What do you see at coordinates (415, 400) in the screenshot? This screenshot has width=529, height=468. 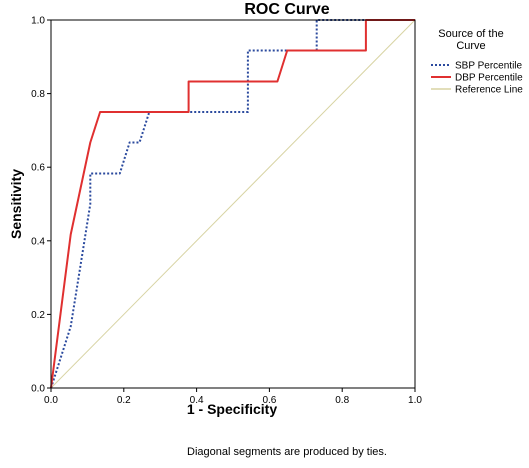 I see `x-tick-label: 1.0` at bounding box center [415, 400].